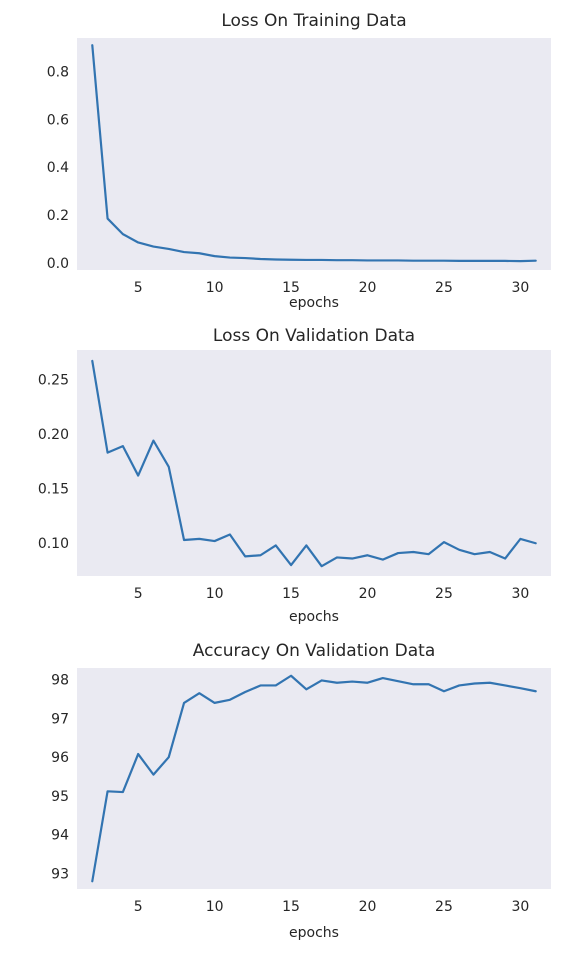 Image resolution: width=587 pixels, height=955 pixels. I want to click on y-tick-label: 0.15, so click(53, 490).